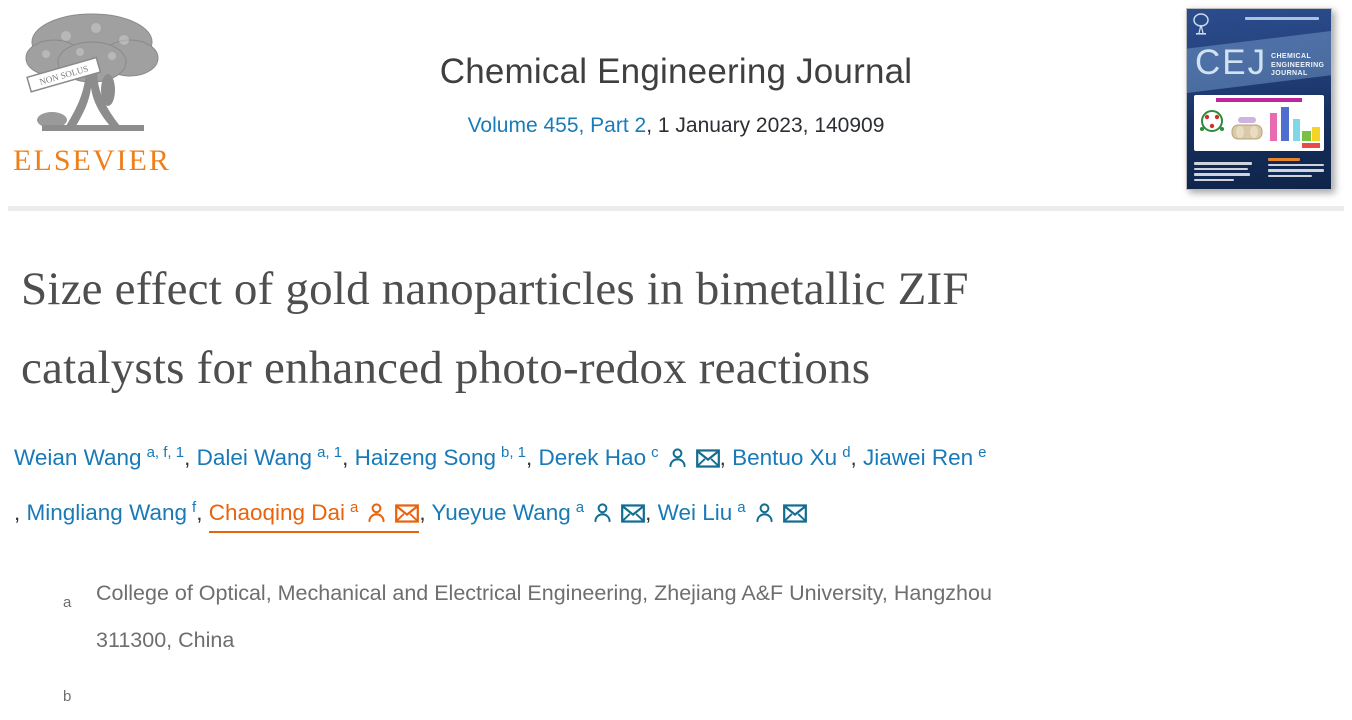  I want to click on author-name: Weian Wang, so click(78, 457).